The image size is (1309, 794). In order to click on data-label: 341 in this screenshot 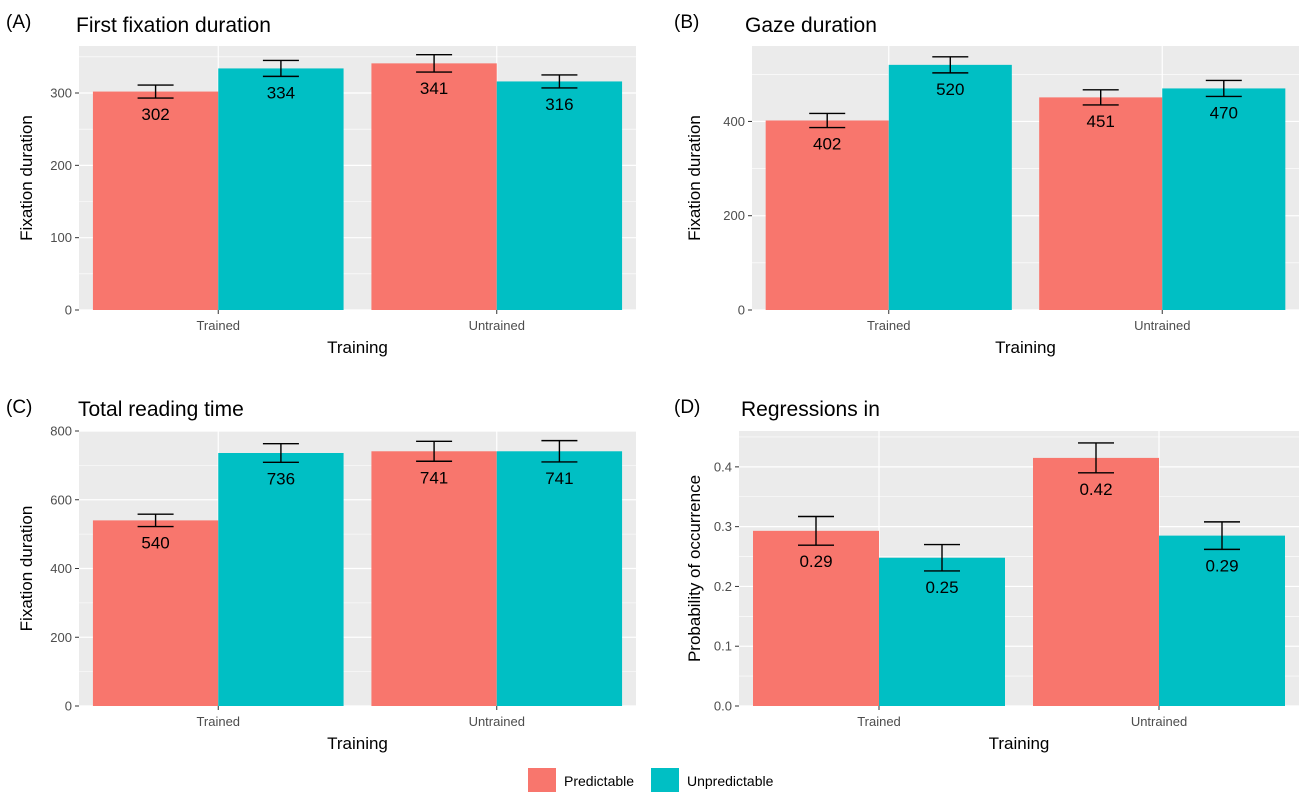, I will do `click(434, 88)`.